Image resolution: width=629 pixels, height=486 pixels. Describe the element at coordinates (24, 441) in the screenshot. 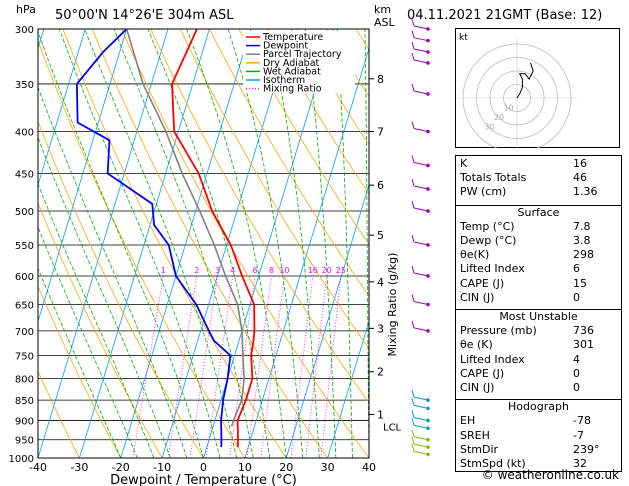

I see `pressure-tick-label: 950` at that location.